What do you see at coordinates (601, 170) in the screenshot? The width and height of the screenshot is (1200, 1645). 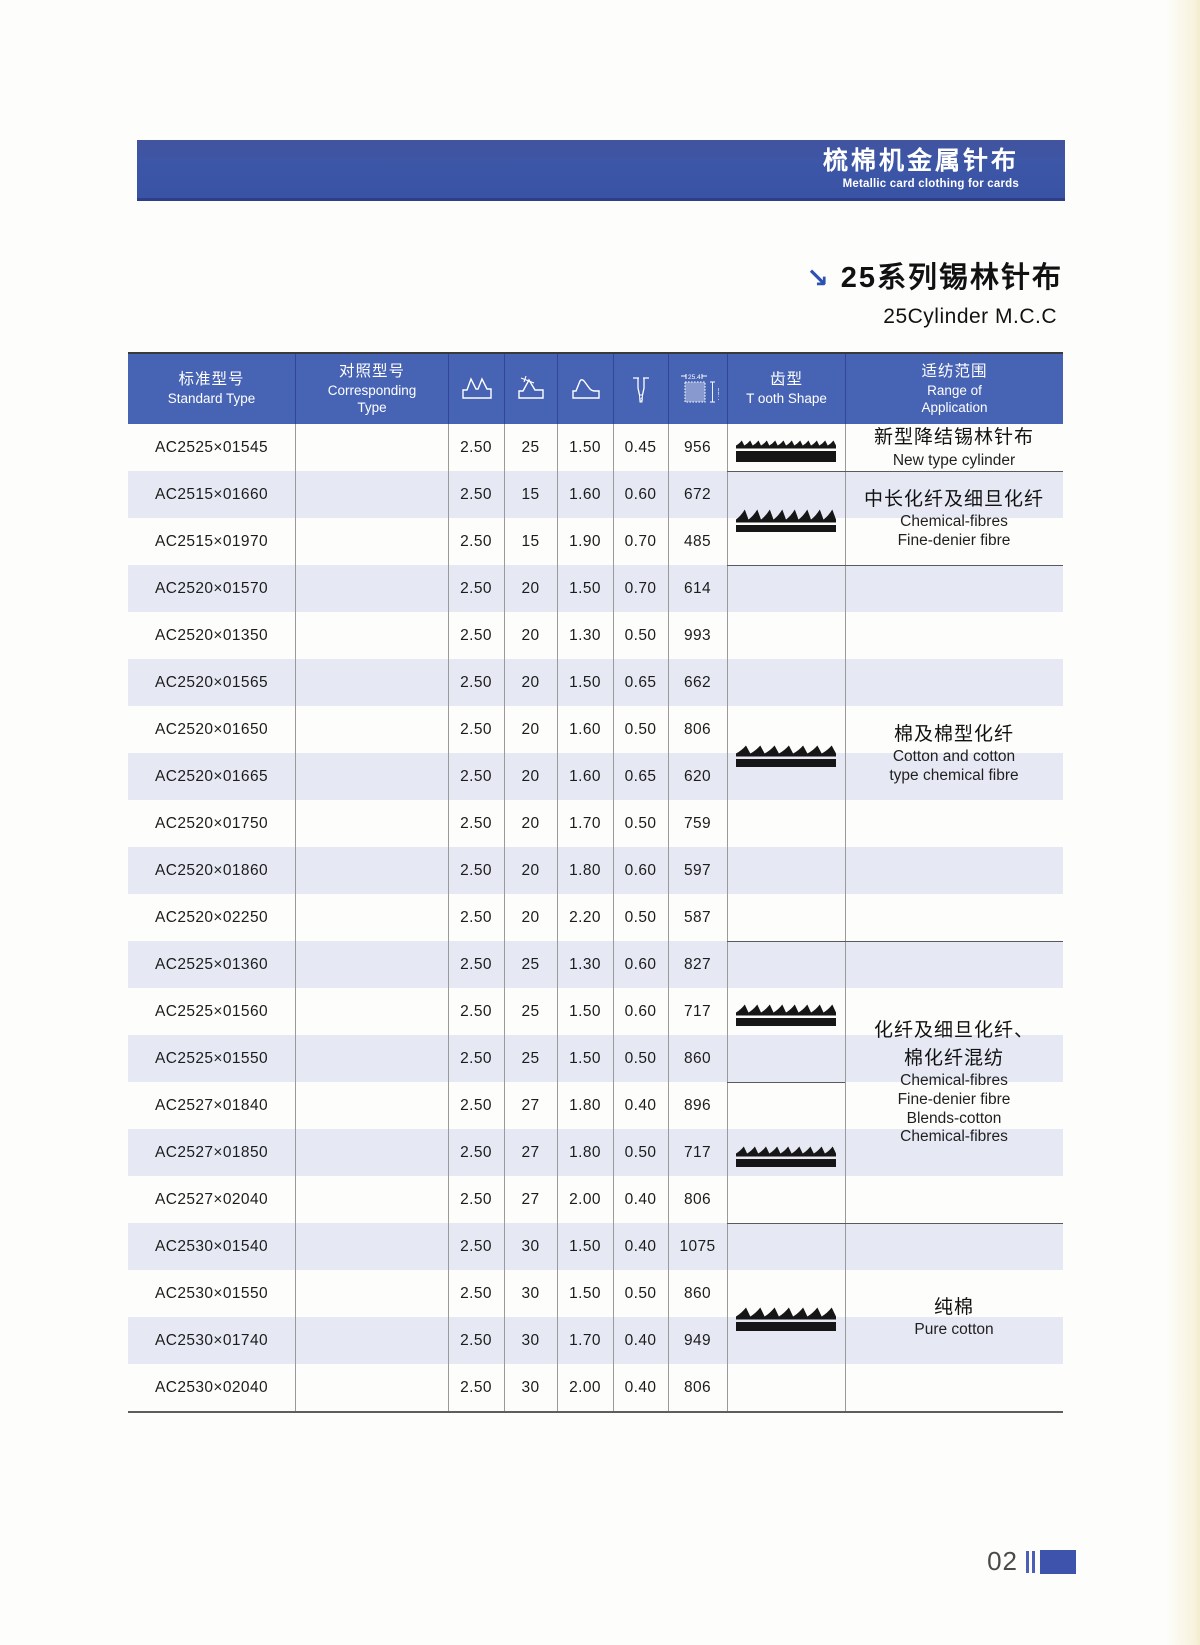 I see `page-banner: 梳棉机金属针布 Metallic card clothing for cards` at bounding box center [601, 170].